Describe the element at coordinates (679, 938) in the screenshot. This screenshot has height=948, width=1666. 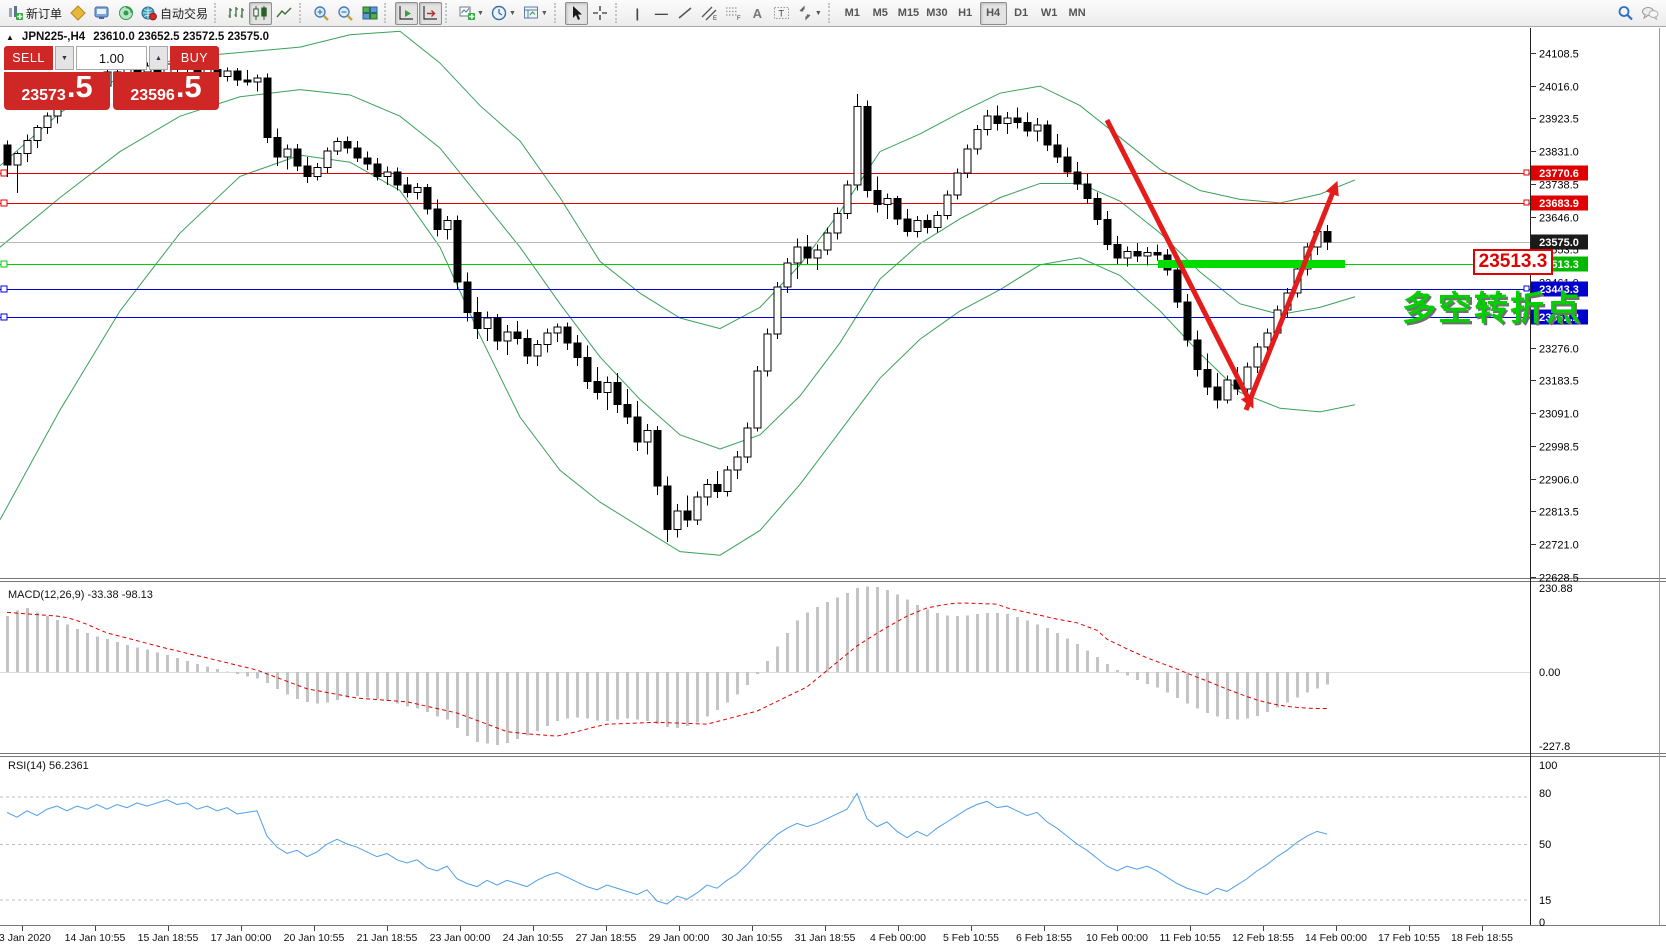
I see `svg-text: 29 Jan 00:00` at that location.